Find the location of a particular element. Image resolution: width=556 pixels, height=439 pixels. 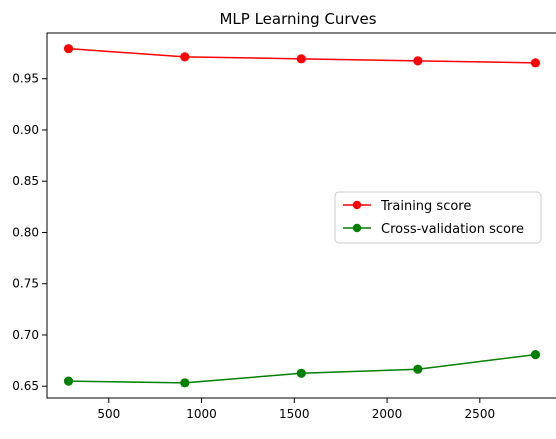

legend-cv-marker is located at coordinates (357, 228).